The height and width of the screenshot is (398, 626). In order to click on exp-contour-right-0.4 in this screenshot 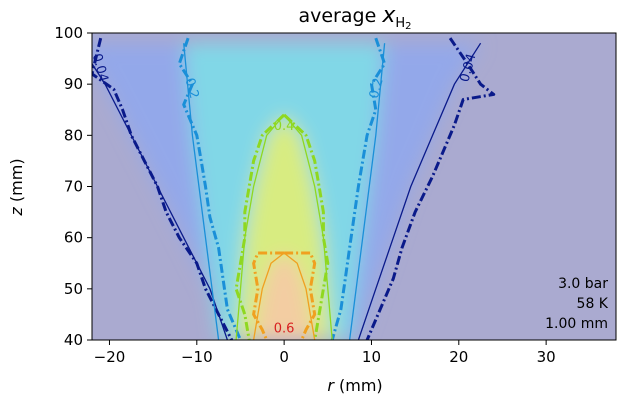, I will do `click(306, 226)`.